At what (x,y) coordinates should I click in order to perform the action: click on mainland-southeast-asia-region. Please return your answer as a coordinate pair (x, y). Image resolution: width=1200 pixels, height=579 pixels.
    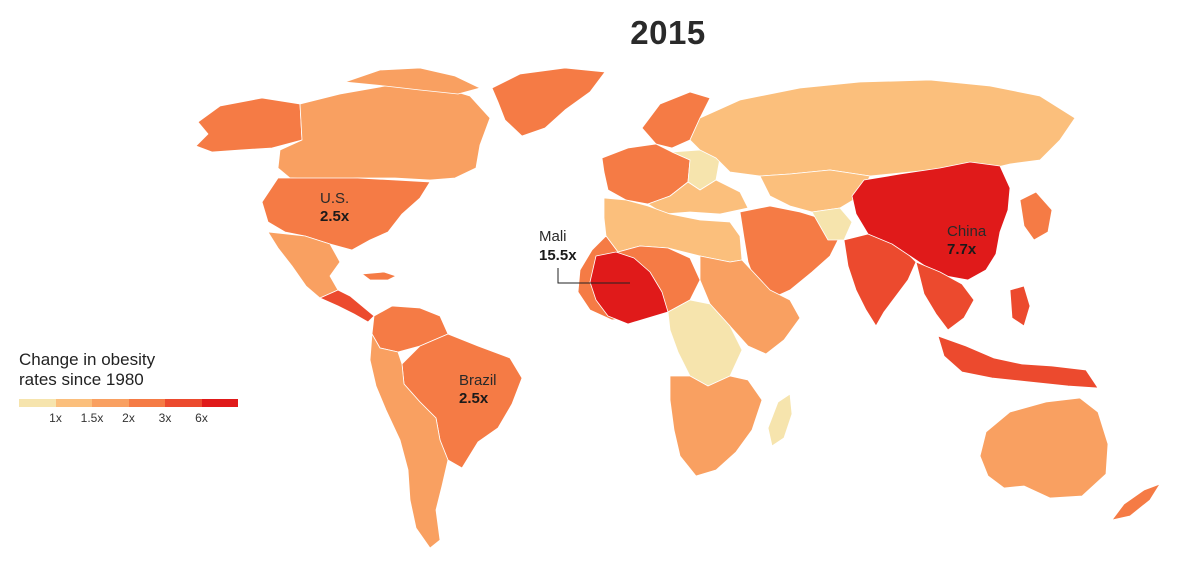
    Looking at the image, I should click on (945, 296).